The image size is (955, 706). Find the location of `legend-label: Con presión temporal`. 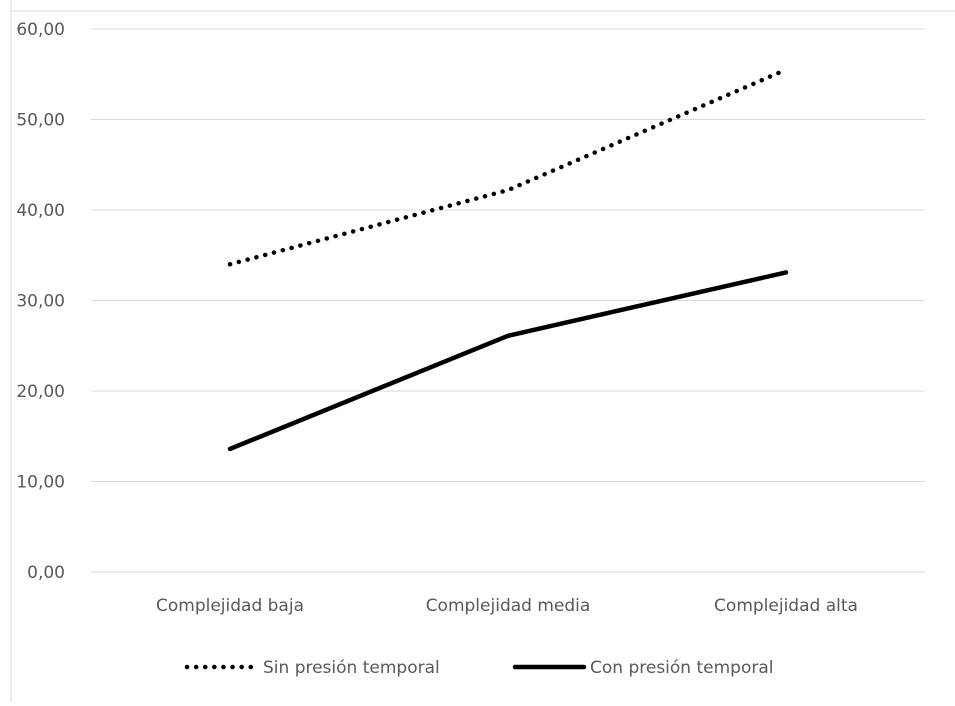

legend-label: Con presión temporal is located at coordinates (681, 668).